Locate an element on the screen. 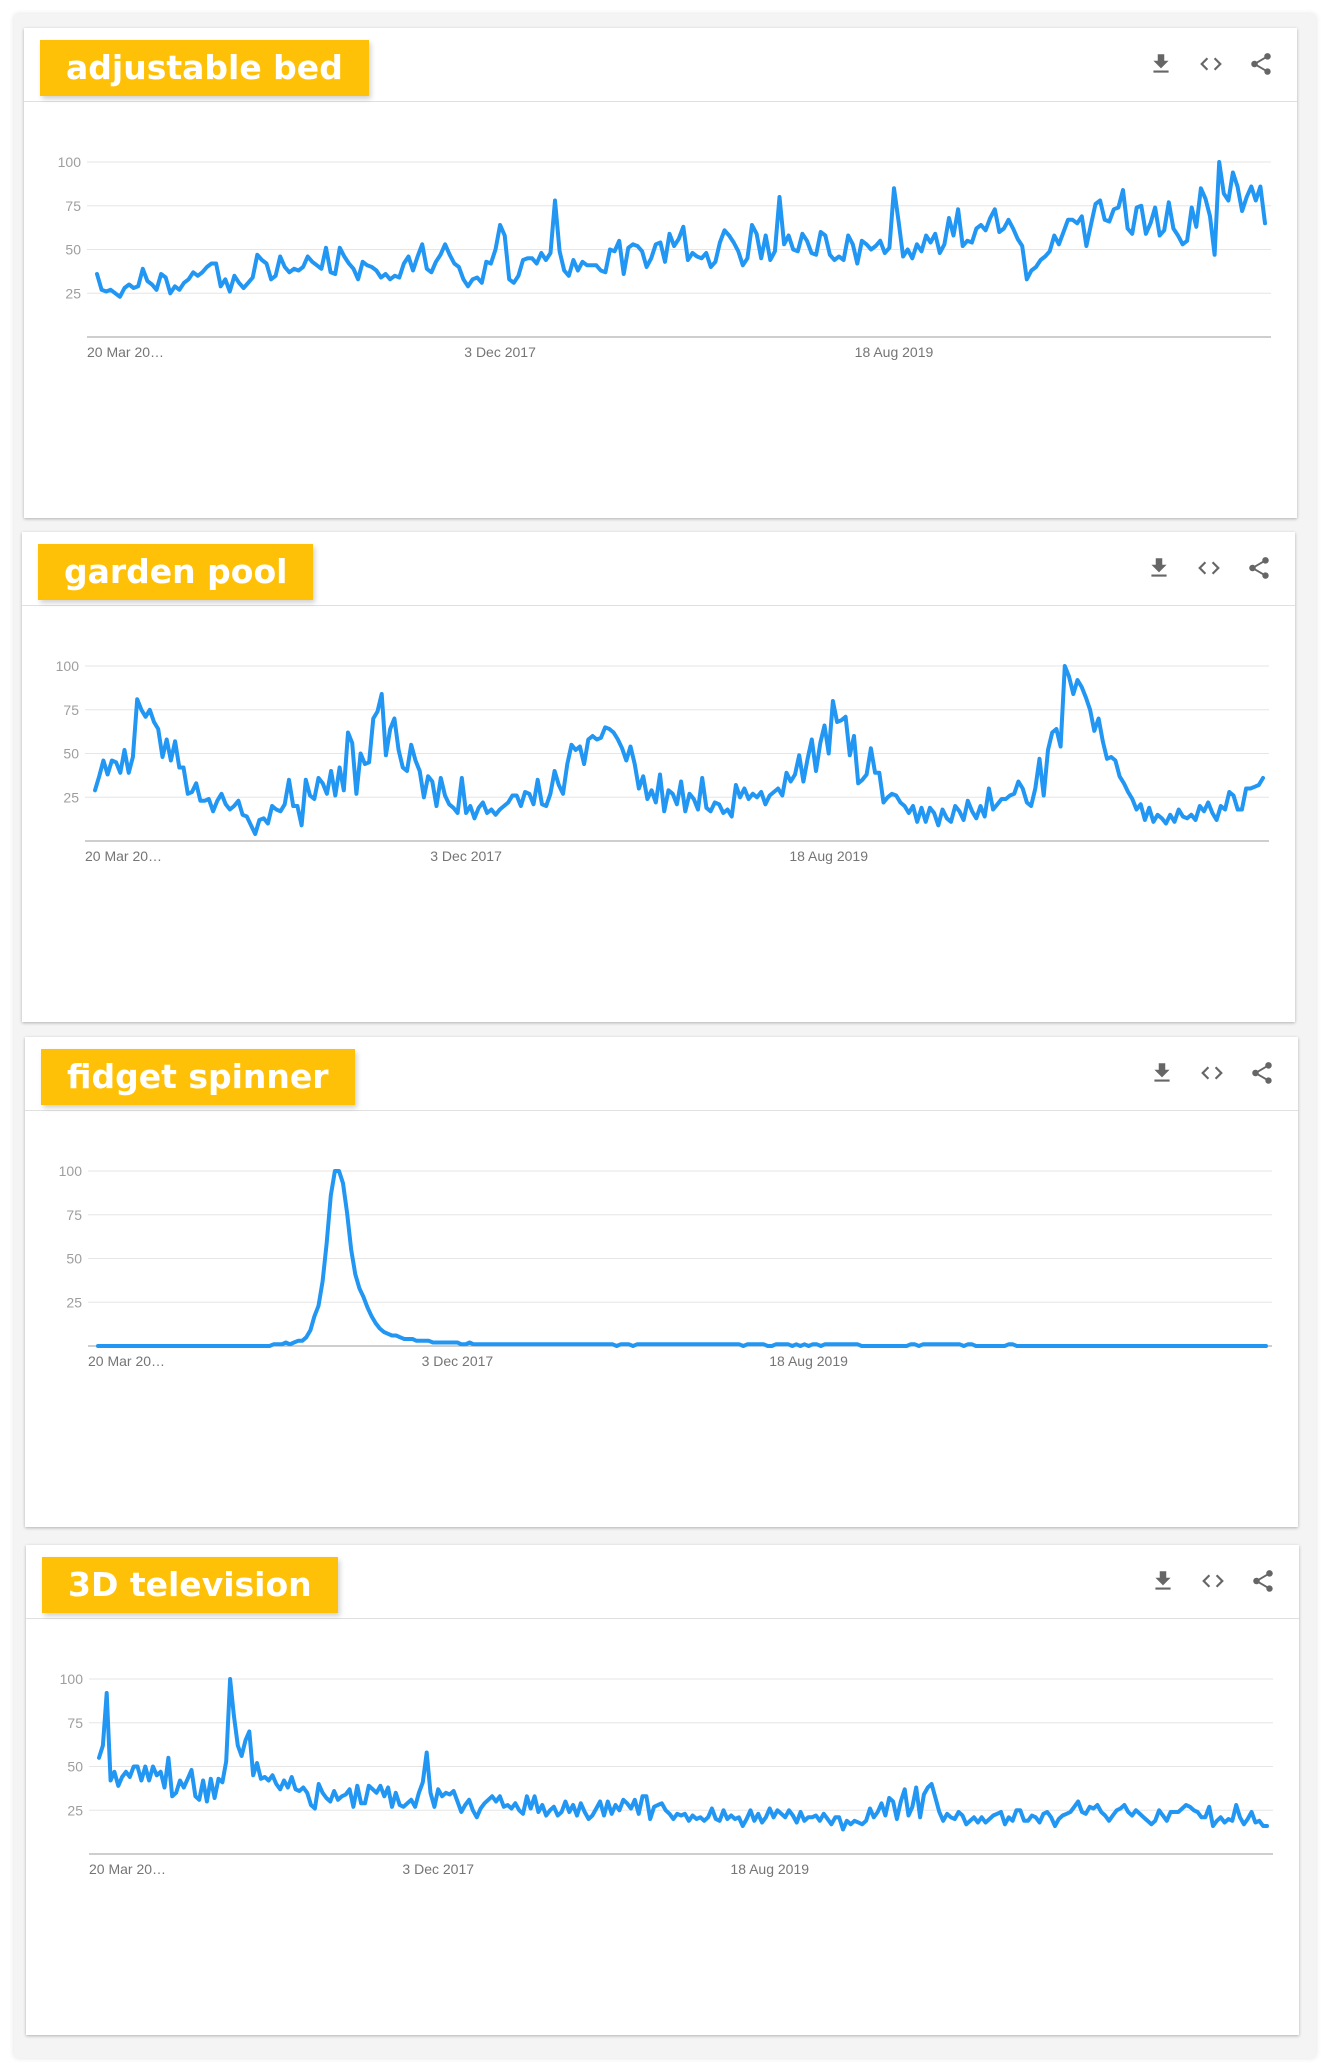  chart-title-label: 3D television is located at coordinates (190, 1585).